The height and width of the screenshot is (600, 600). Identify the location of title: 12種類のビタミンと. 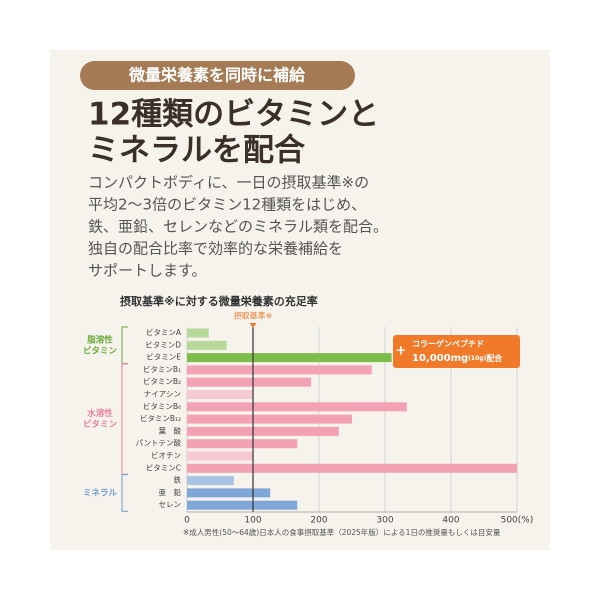
(233, 115).